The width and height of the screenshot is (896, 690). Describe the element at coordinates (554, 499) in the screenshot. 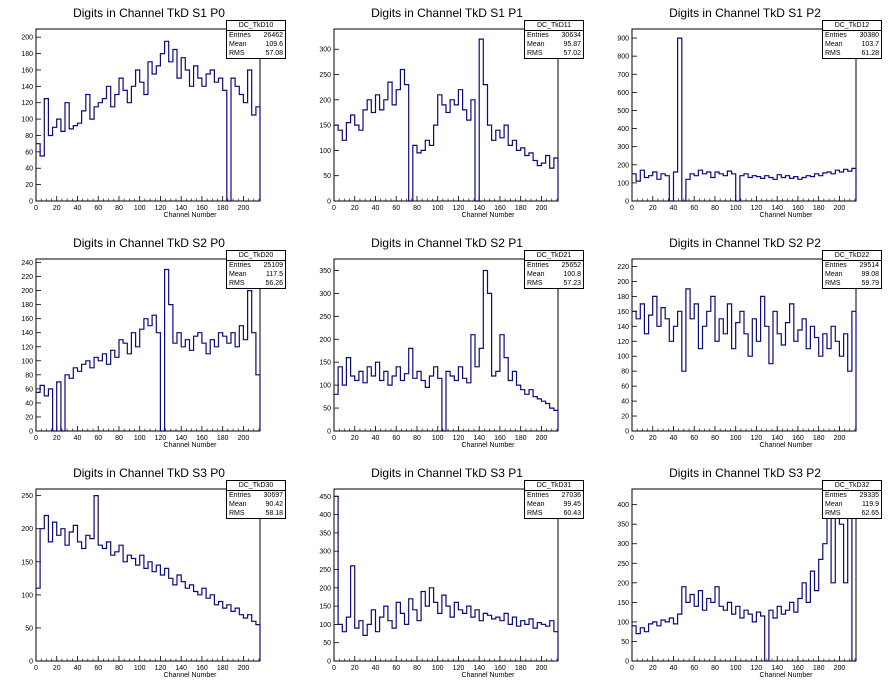

I see `stats-box: DC_TkD31 Entries 27036 Mean 99.45 RMS 60.43` at that location.